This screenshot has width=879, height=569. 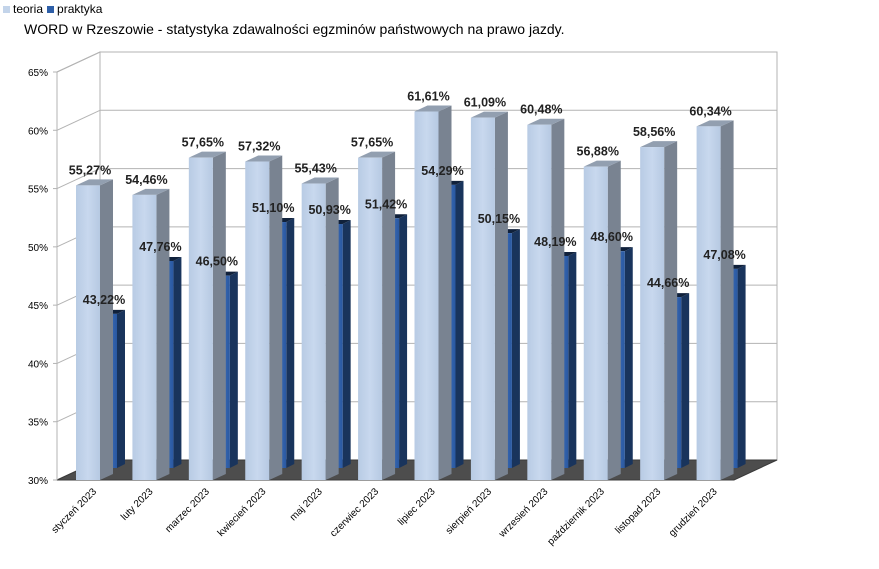 I want to click on praktyka-value-label: 51,10%, so click(x=273, y=208).